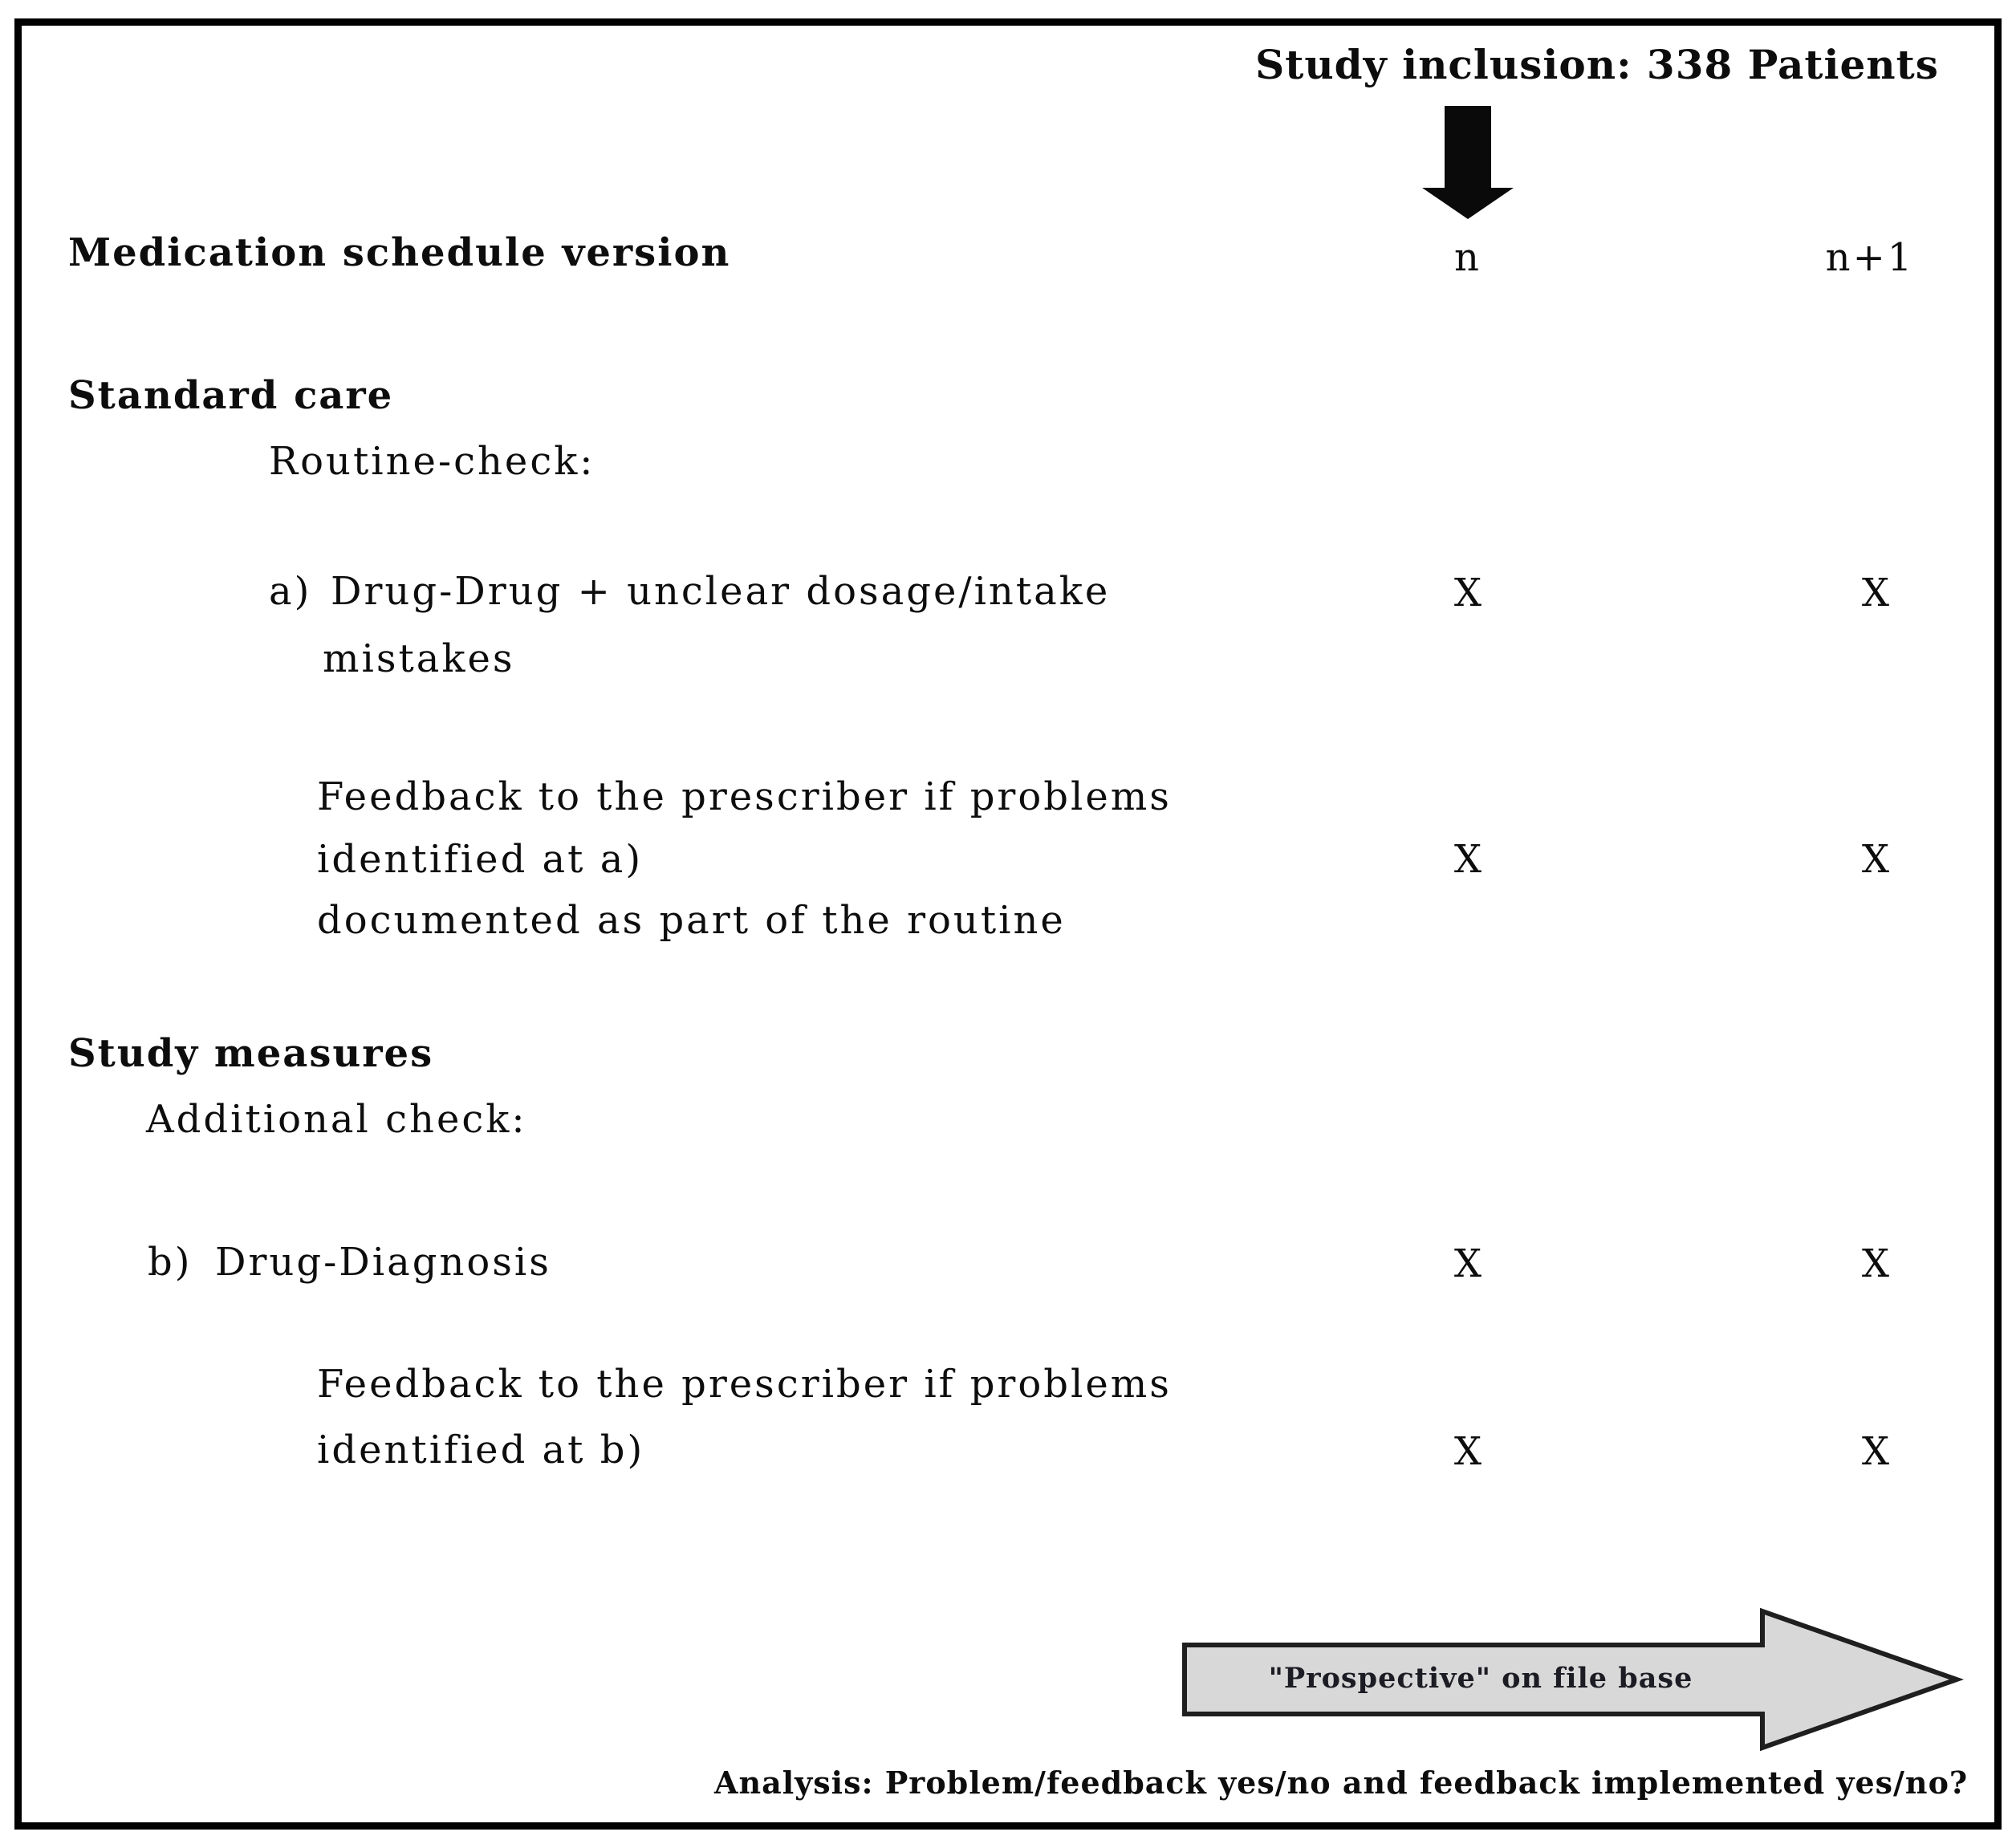  What do you see at coordinates (481, 859) in the screenshot?
I see `feedback-a-line2: identified at a)` at bounding box center [481, 859].